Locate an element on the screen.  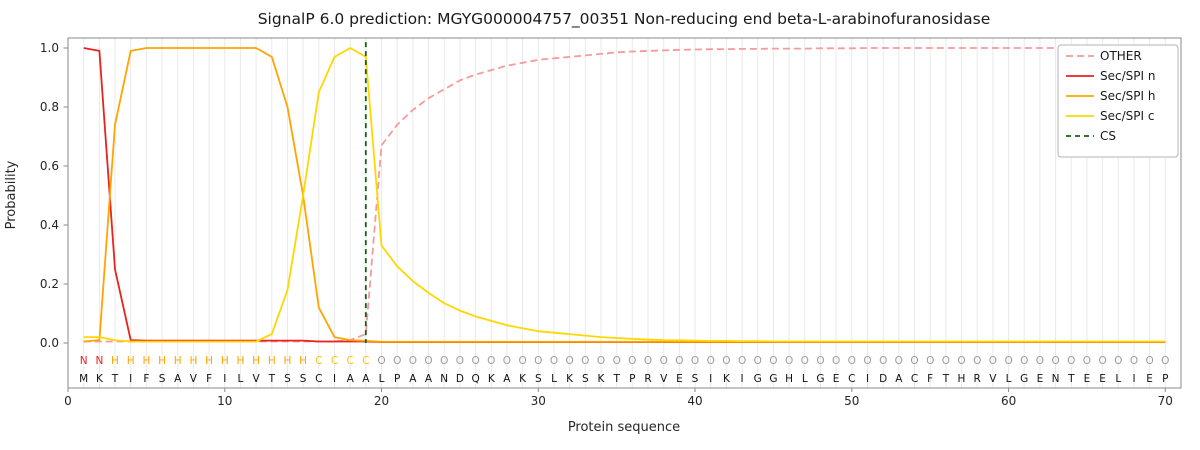
y-tick-label: 1.0 is located at coordinates (49, 48).